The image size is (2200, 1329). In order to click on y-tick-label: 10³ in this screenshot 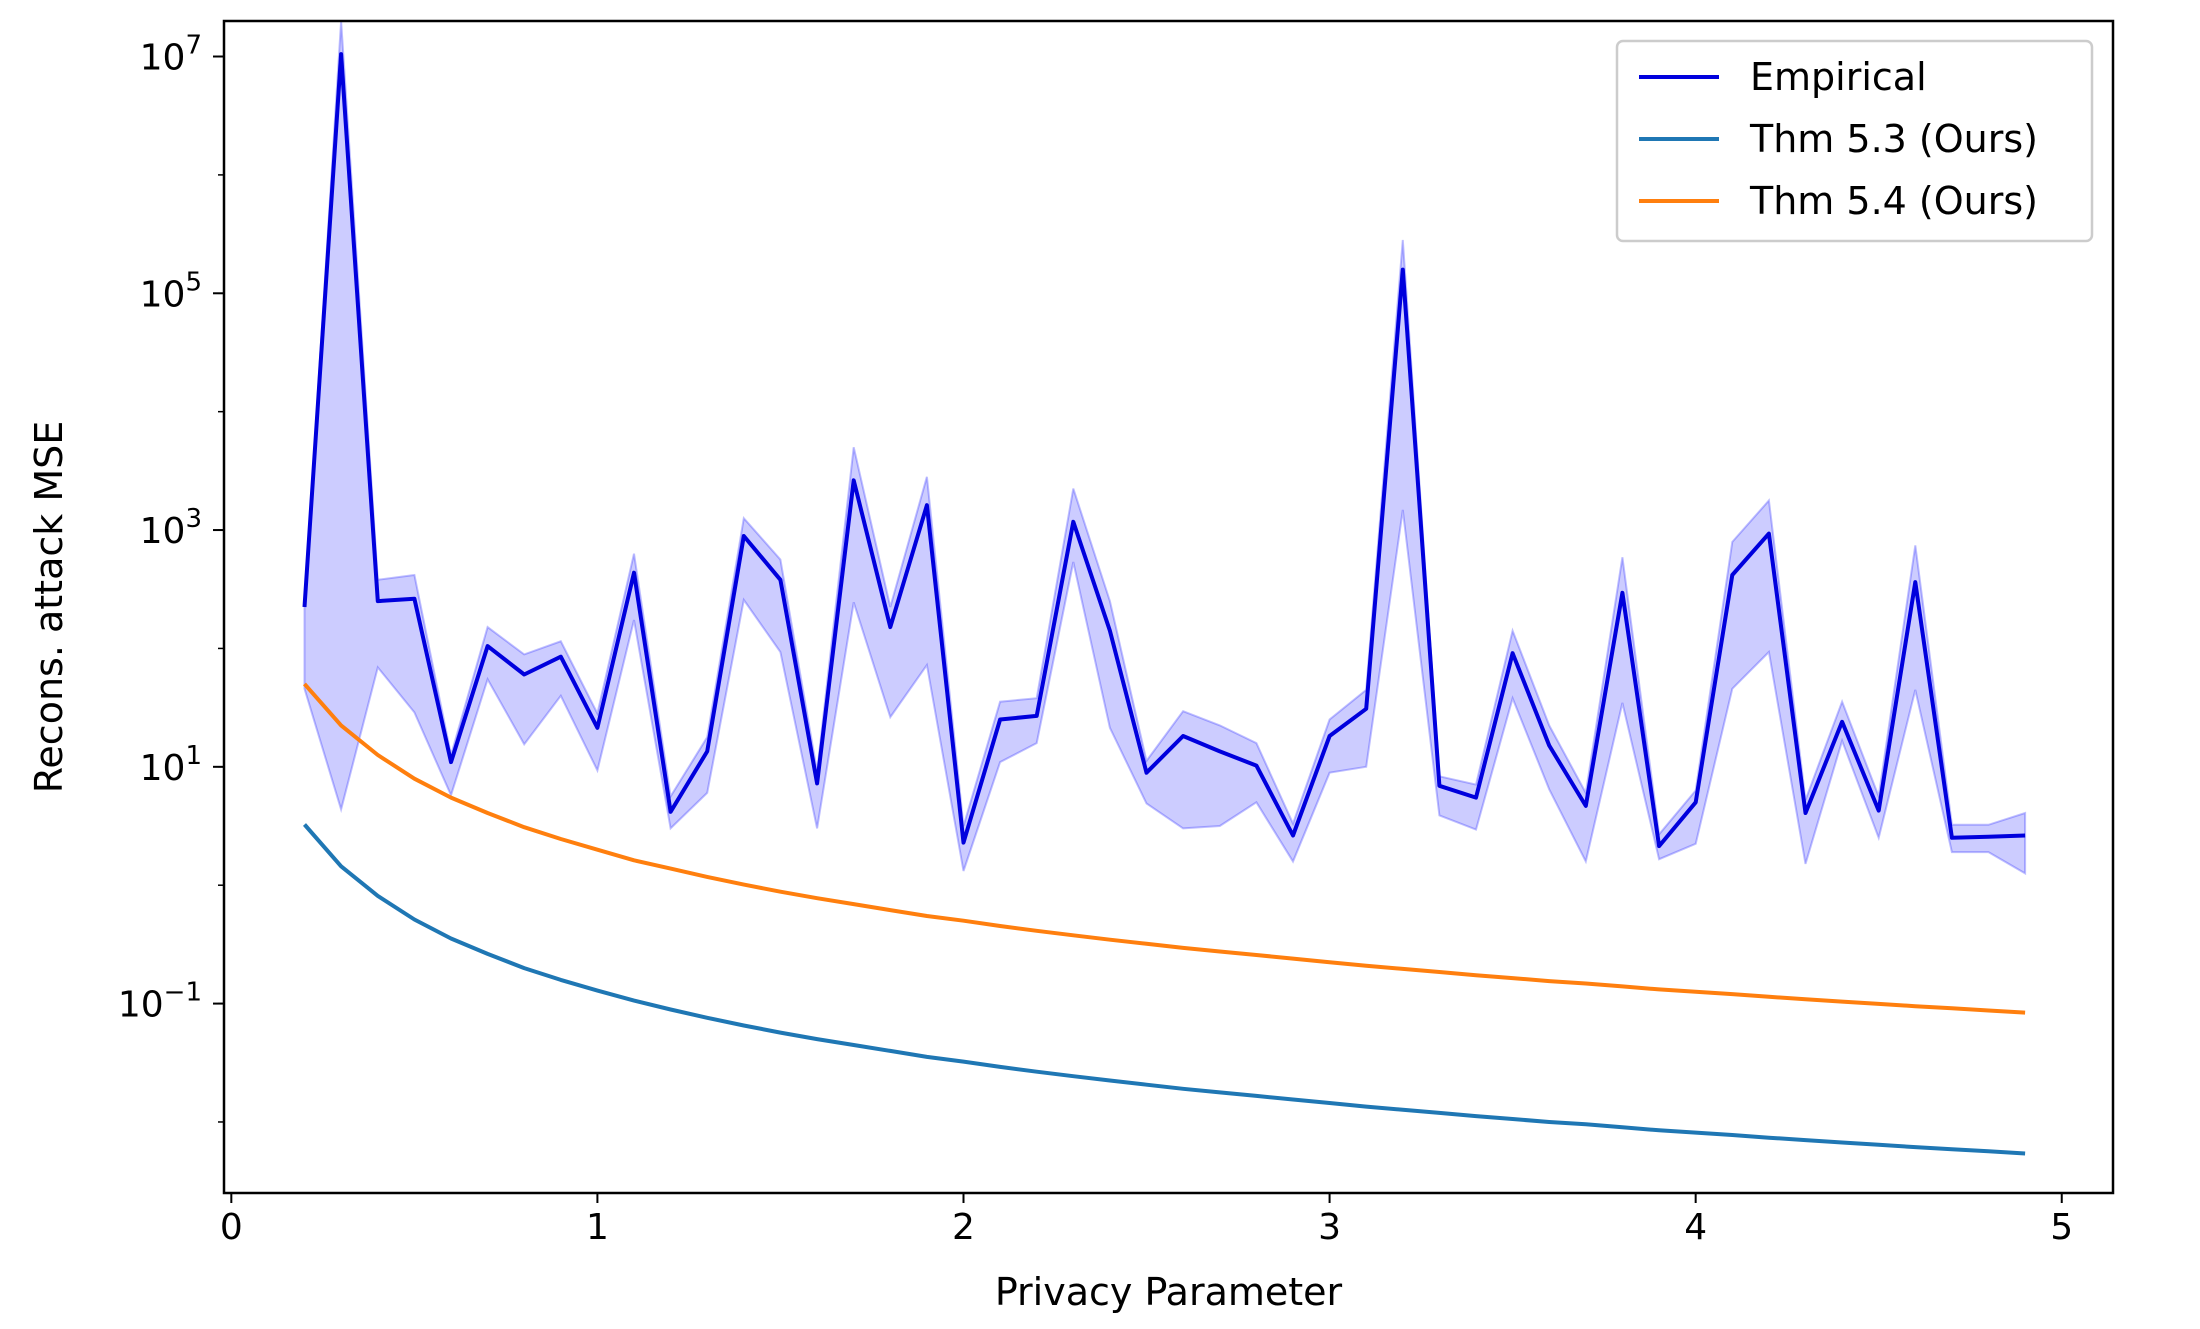, I will do `click(171, 528)`.